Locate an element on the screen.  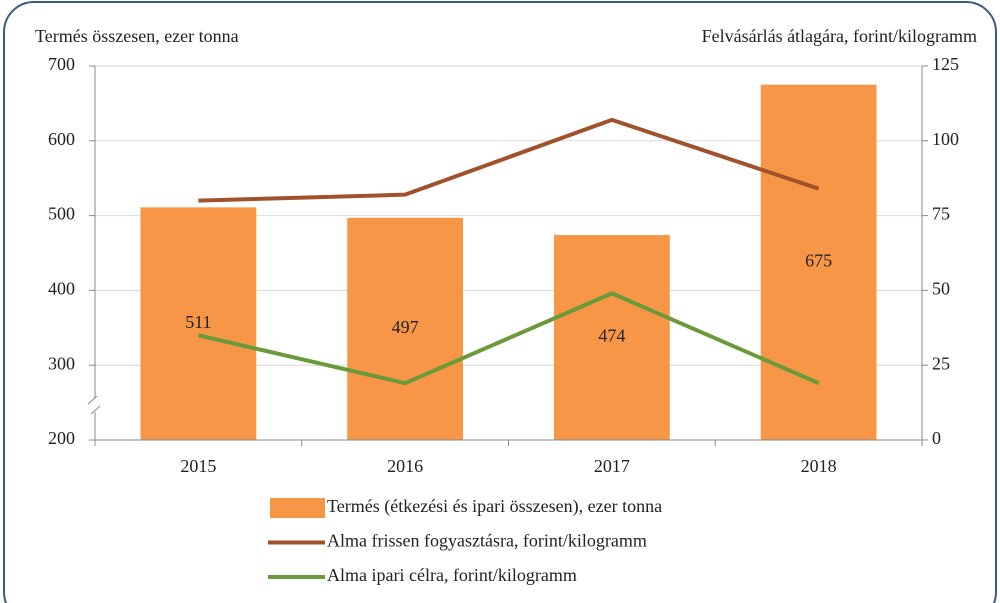
y-axis-title: Termés összesen, ezer tonna is located at coordinates (137, 36).